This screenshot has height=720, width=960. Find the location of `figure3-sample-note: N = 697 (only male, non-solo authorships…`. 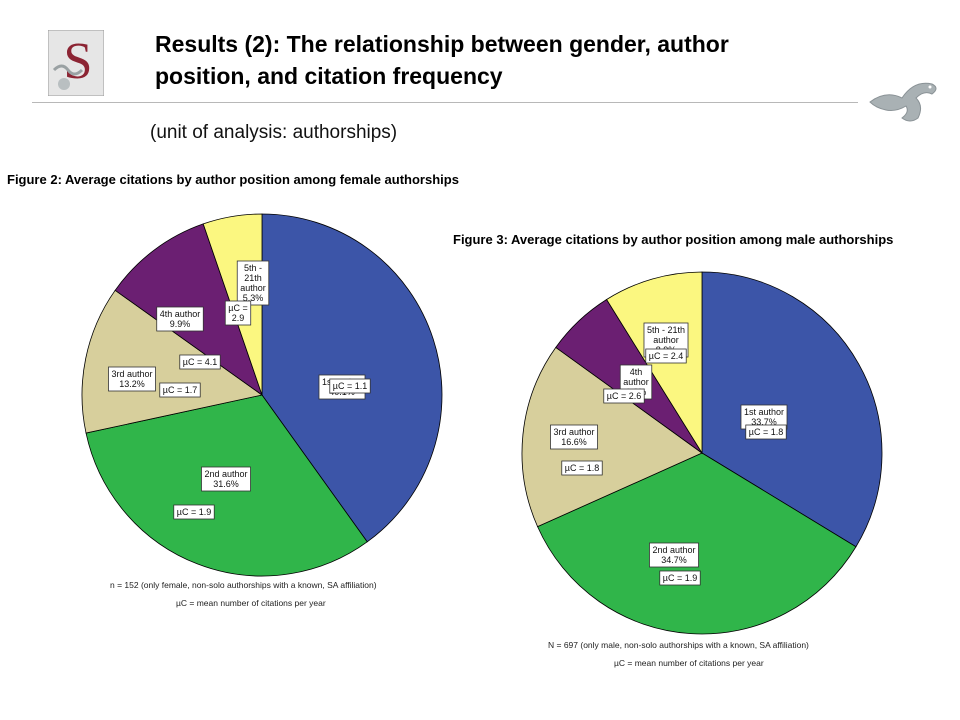

figure3-sample-note: N = 697 (only male, non-solo authorships… is located at coordinates (678, 645).